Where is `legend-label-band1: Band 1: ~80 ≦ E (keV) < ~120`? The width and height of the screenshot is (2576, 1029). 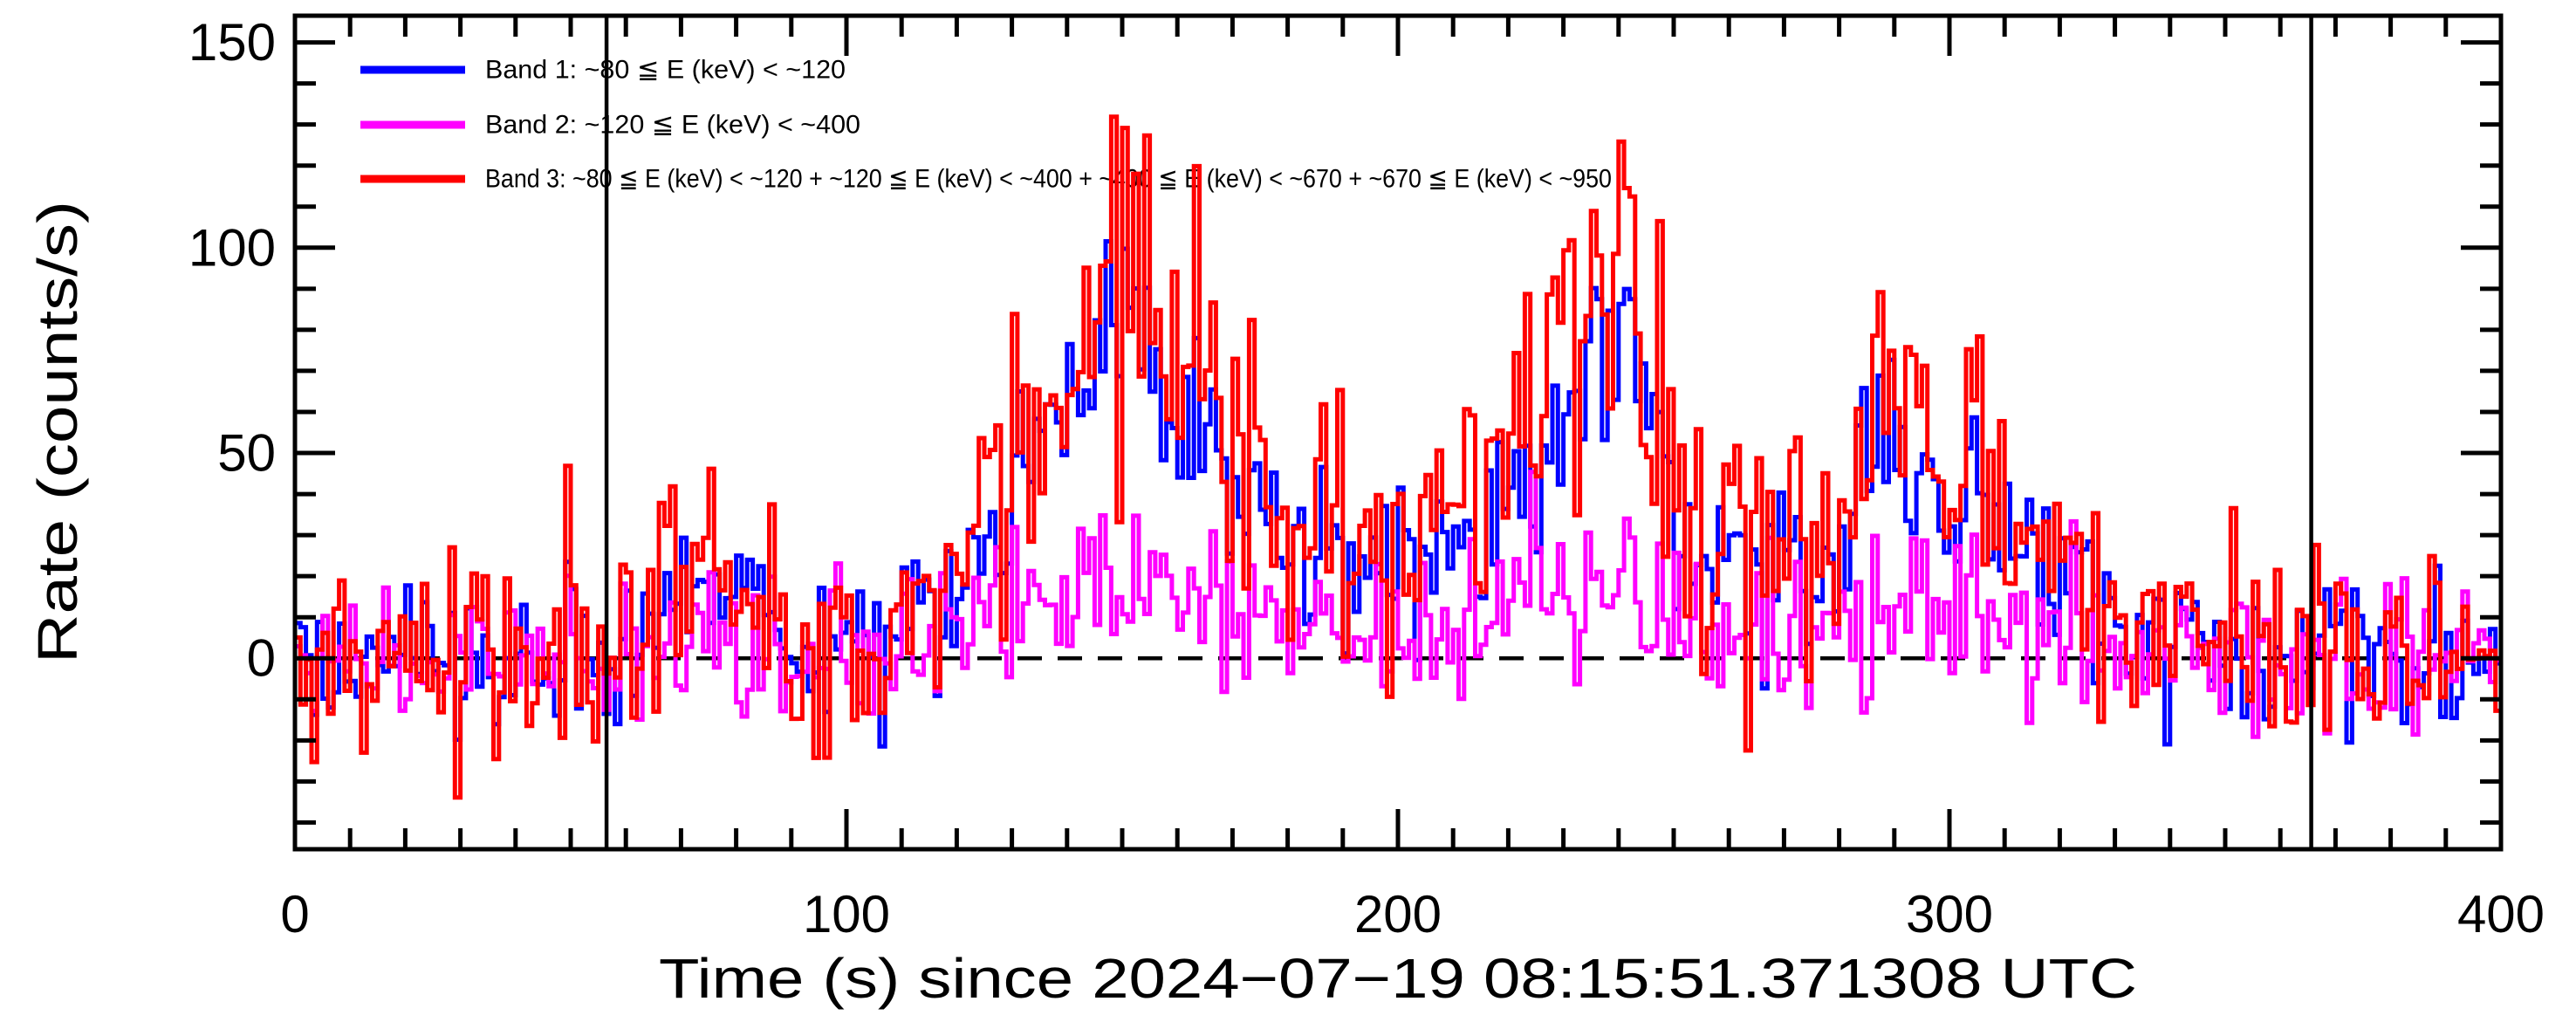 legend-label-band1: Band 1: ~80 ≦ E (keV) < ~120 is located at coordinates (665, 70).